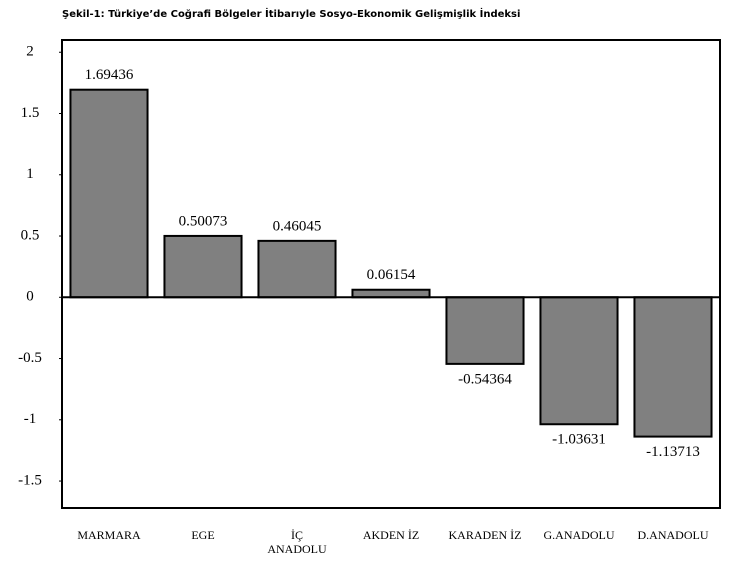 The width and height of the screenshot is (736, 567). I want to click on data-label: -1.13713, so click(673, 452).